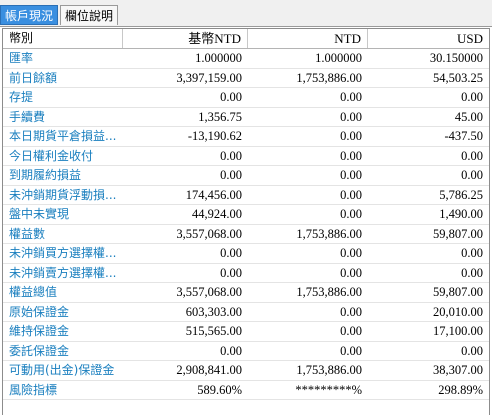 The height and width of the screenshot is (415, 492). I want to click on cell-base-ntd: 1.000000, so click(218, 58).